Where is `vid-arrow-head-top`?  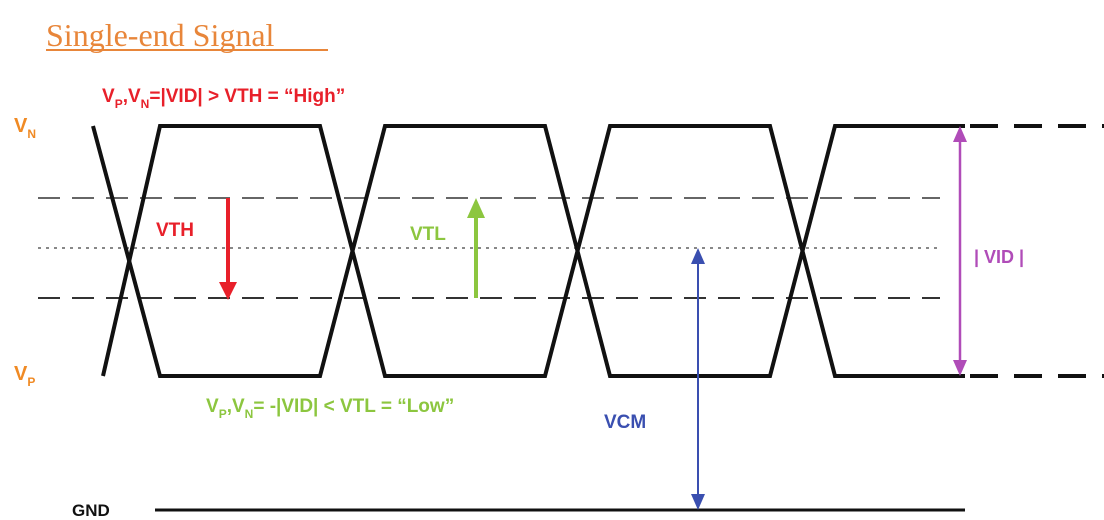 vid-arrow-head-top is located at coordinates (960, 134).